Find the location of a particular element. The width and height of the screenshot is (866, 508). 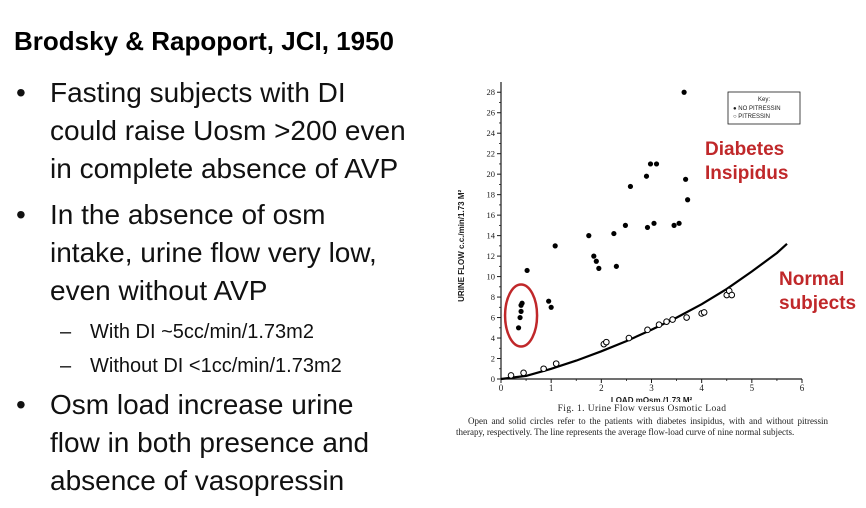

y-tick-label: 24 is located at coordinates (491, 133).